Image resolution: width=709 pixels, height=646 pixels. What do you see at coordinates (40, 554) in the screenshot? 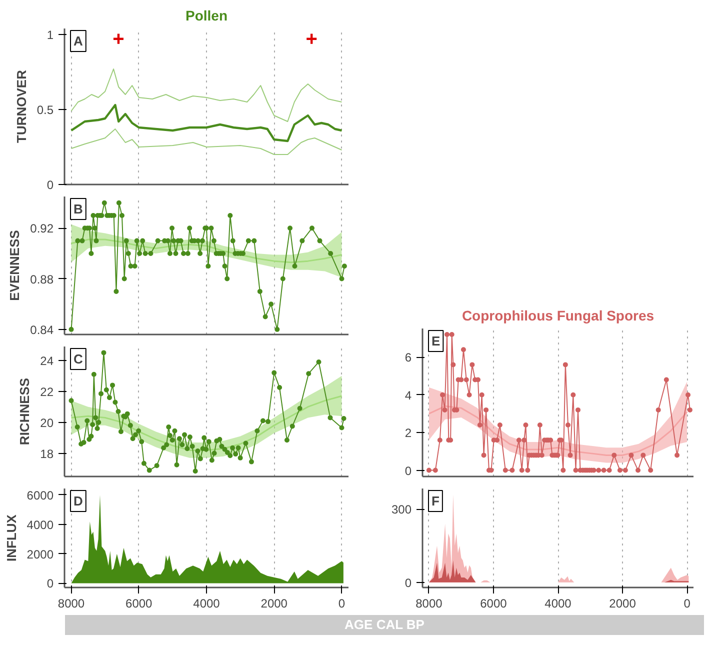
I see `y-tick-label: 2000` at bounding box center [40, 554].